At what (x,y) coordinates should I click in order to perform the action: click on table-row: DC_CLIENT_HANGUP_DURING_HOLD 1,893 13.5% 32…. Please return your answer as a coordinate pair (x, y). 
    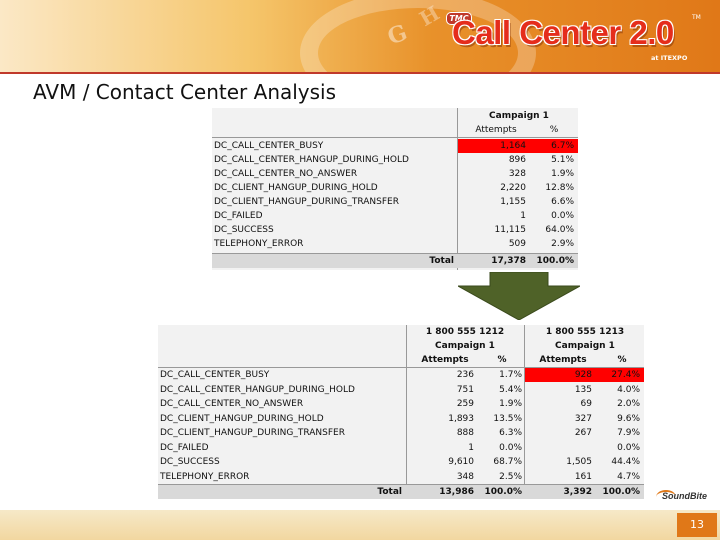
    Looking at the image, I should click on (401, 419).